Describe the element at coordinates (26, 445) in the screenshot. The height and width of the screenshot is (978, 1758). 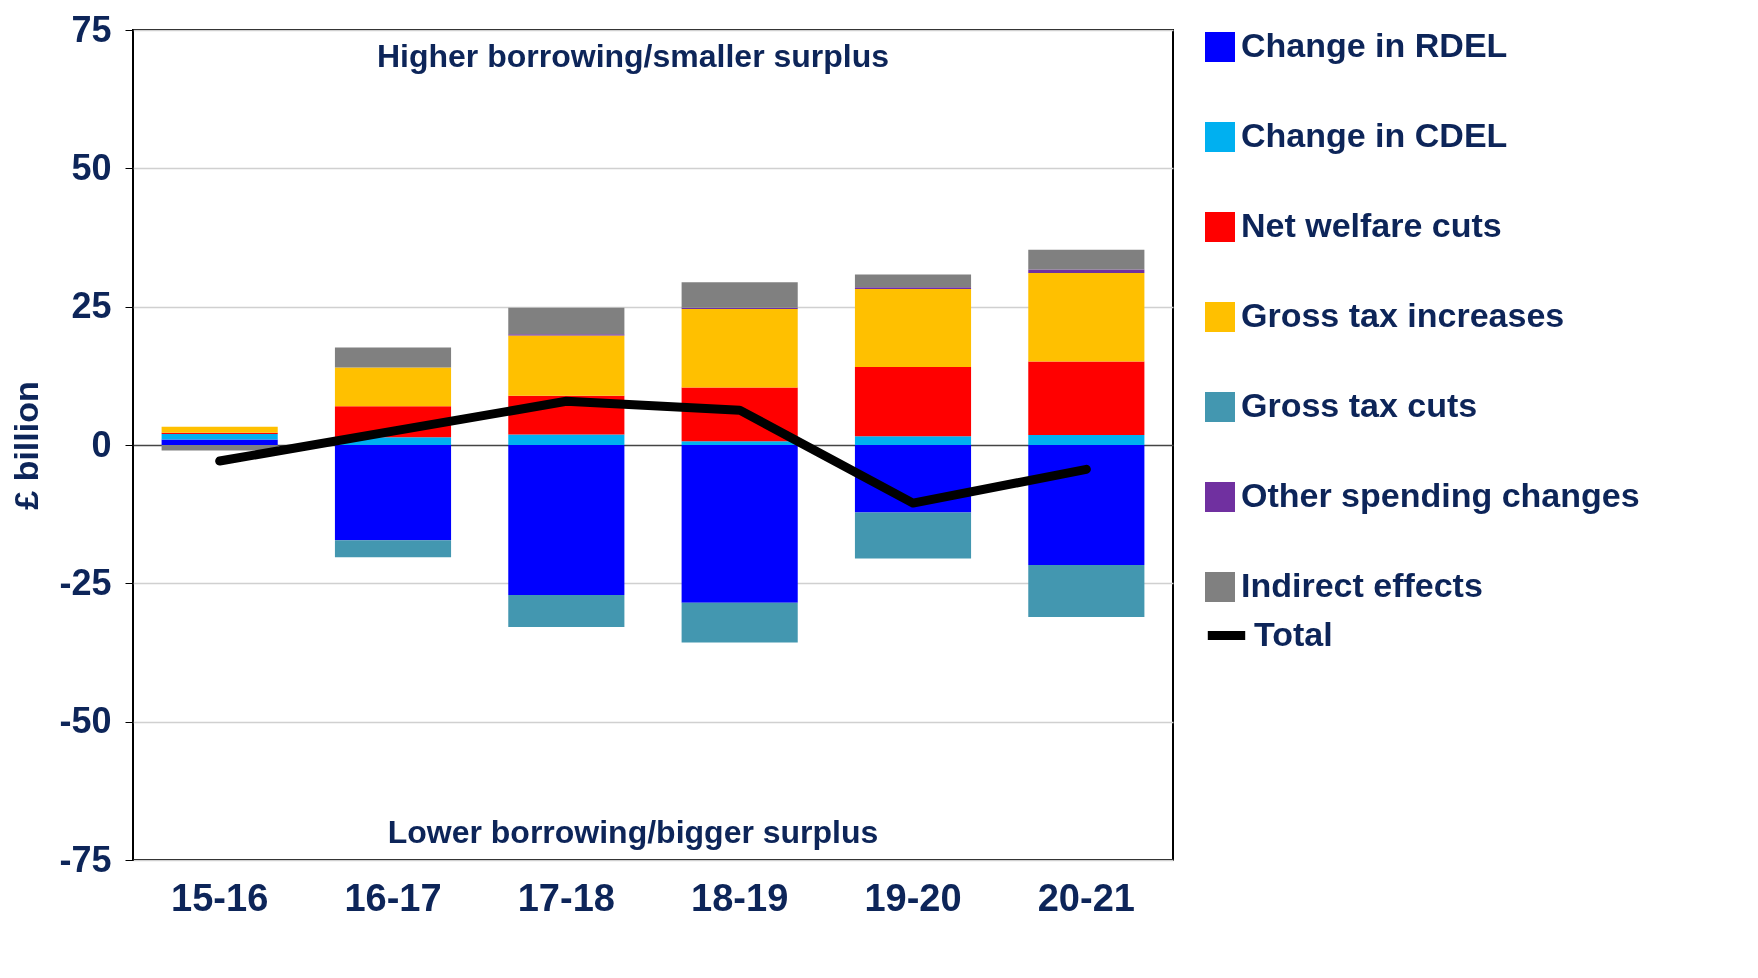
I see `y-axis-title: £ billion` at that location.